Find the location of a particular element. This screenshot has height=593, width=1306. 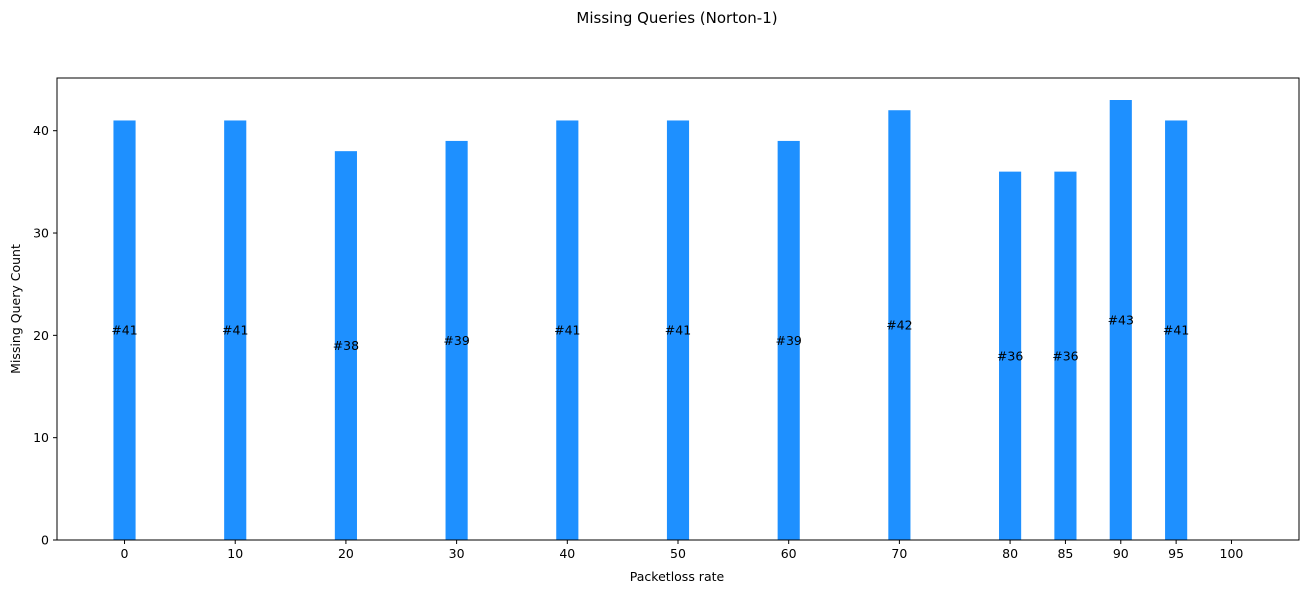

x-tick-label: 30 is located at coordinates (457, 553).